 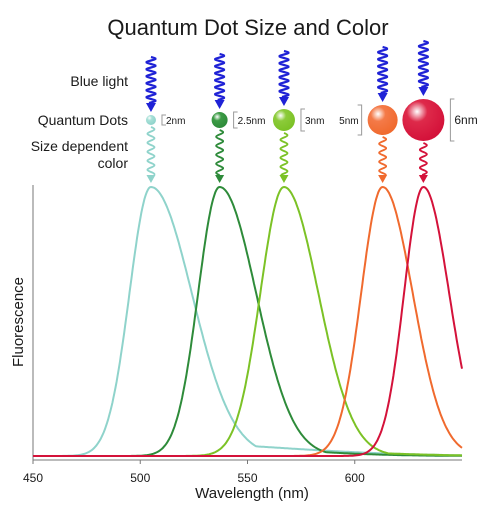 What do you see at coordinates (252, 493) in the screenshot?
I see `x-axis-label: Wavelength (nm)` at bounding box center [252, 493].